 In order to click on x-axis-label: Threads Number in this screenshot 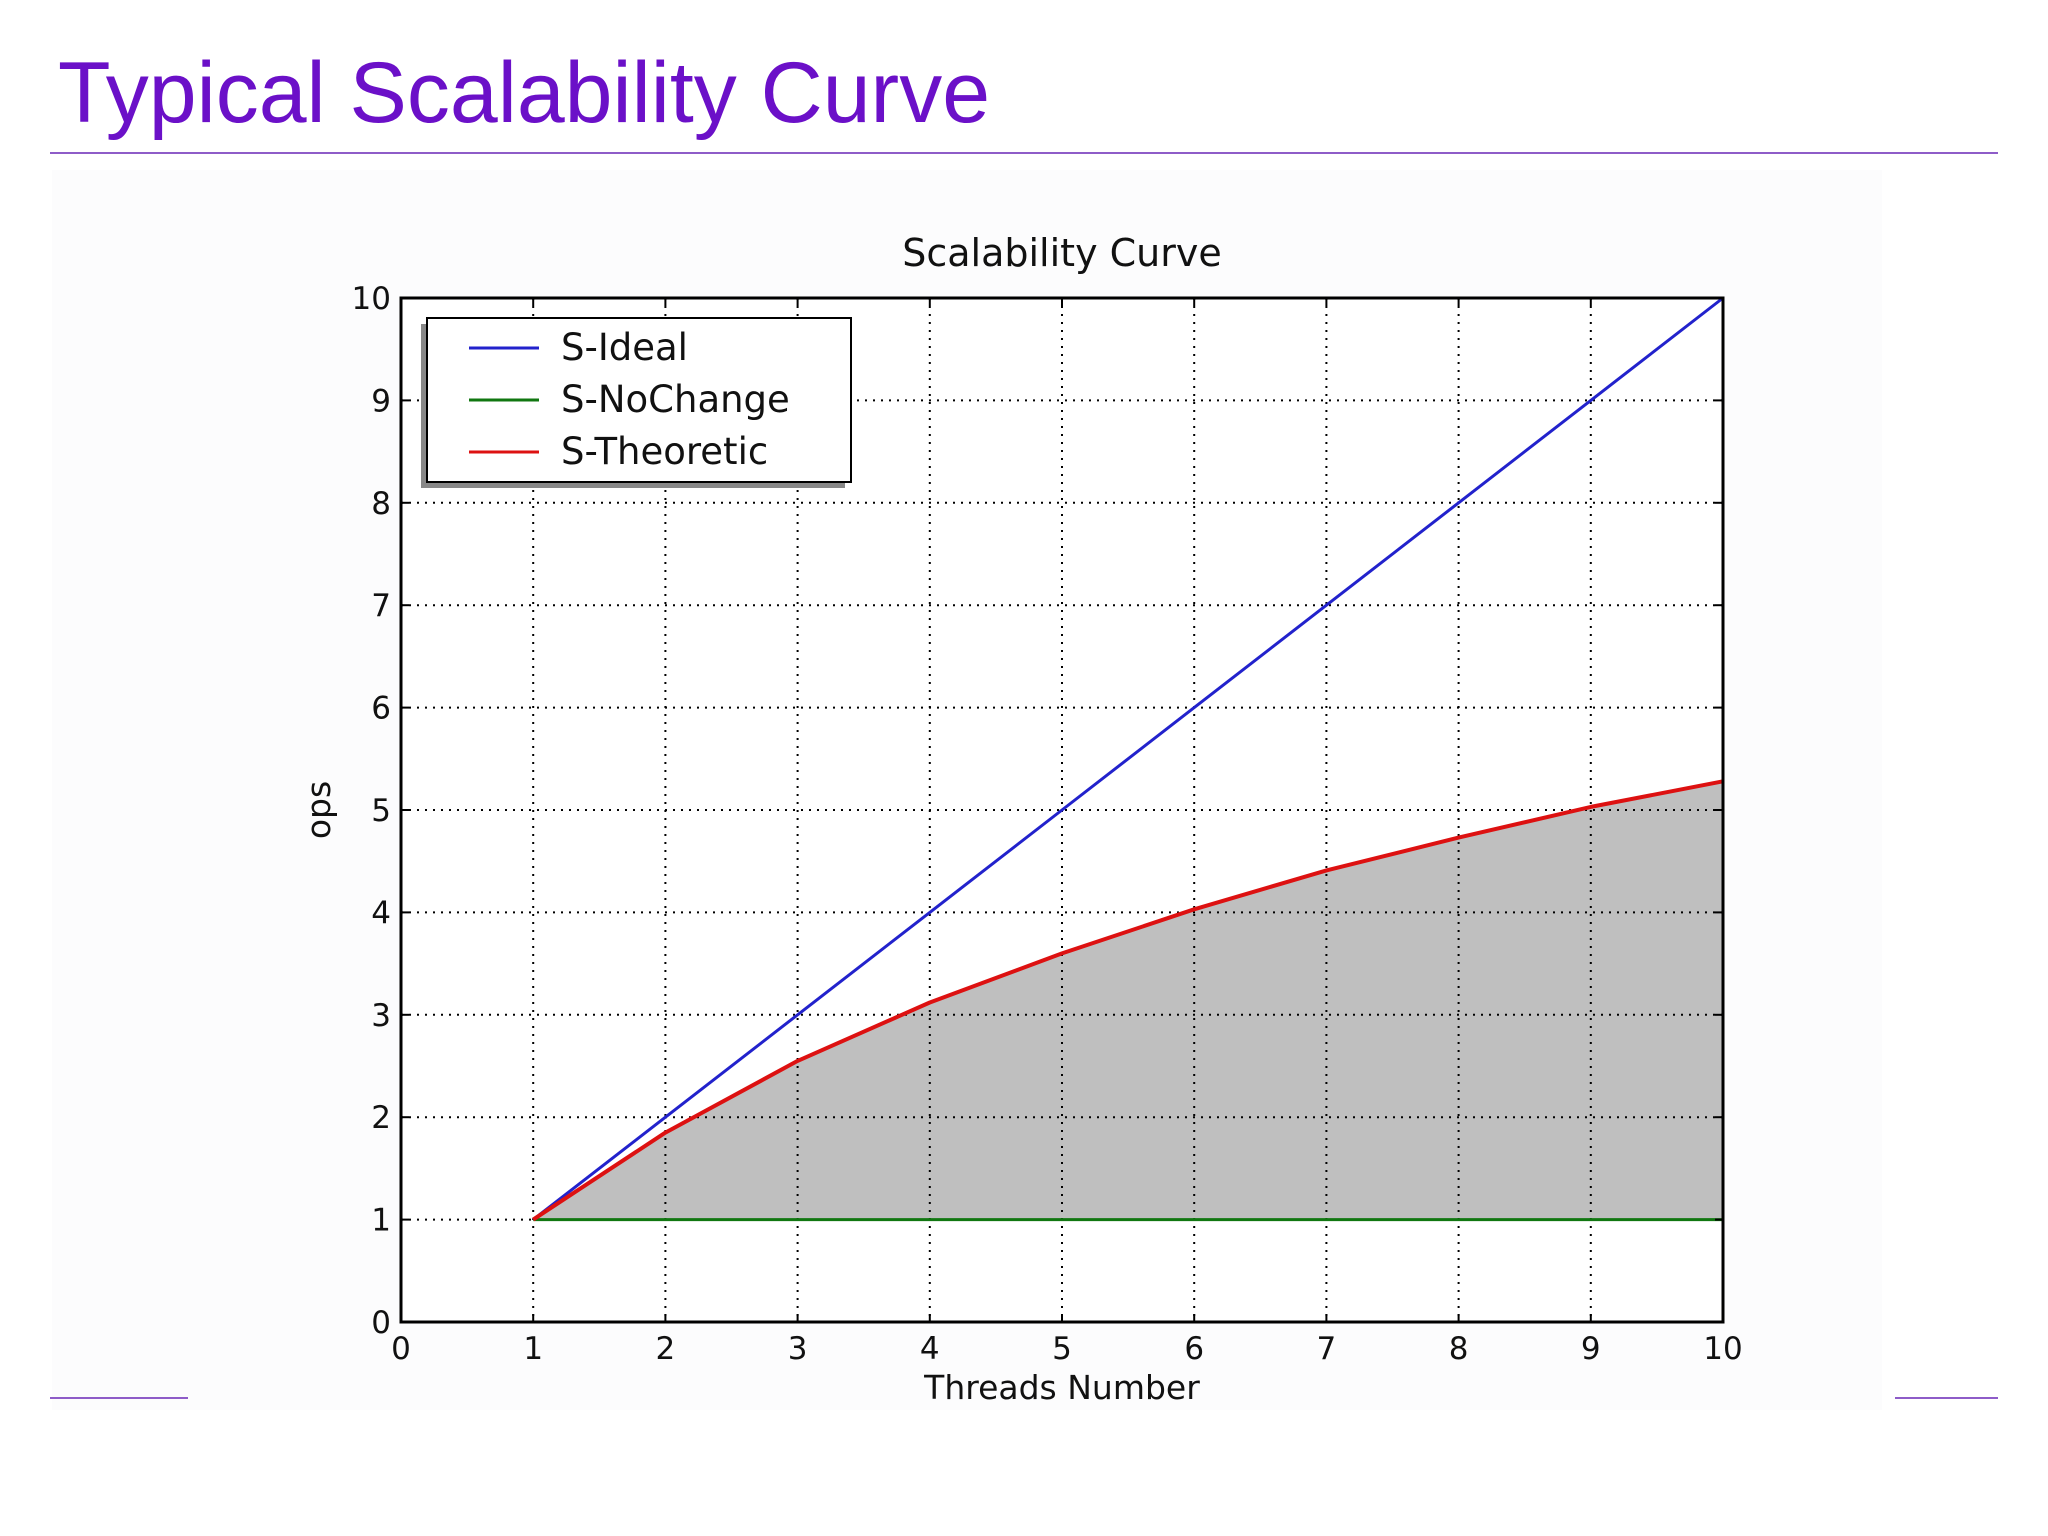, I will do `click(1061, 1387)`.